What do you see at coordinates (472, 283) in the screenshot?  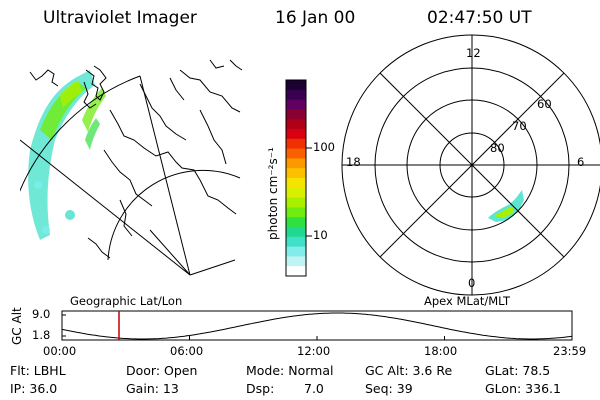 I see `mlt-label-0: 0` at bounding box center [472, 283].